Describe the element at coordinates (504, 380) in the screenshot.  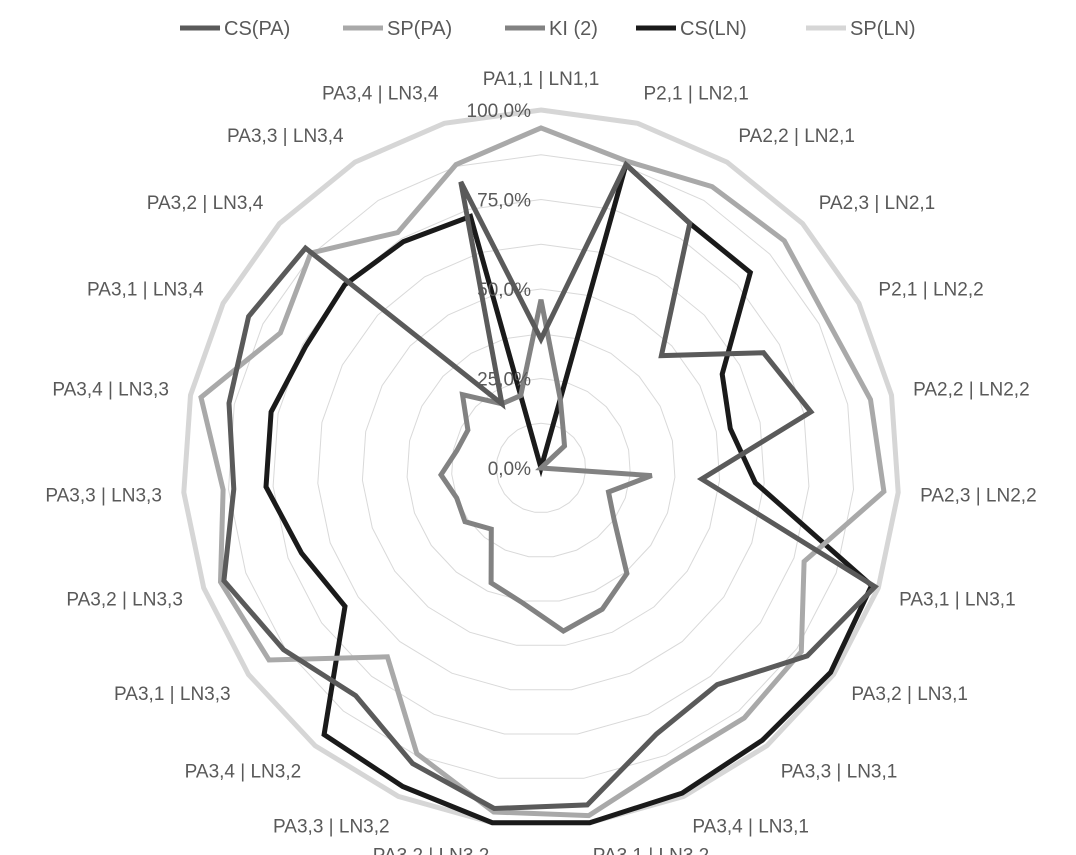
I see `tick-label: 25,0%` at that location.